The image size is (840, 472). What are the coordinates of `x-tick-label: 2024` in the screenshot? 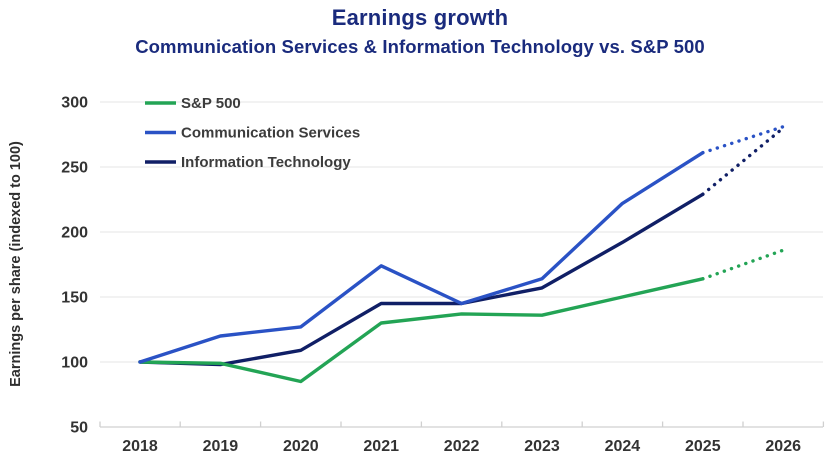 It's located at (623, 446).